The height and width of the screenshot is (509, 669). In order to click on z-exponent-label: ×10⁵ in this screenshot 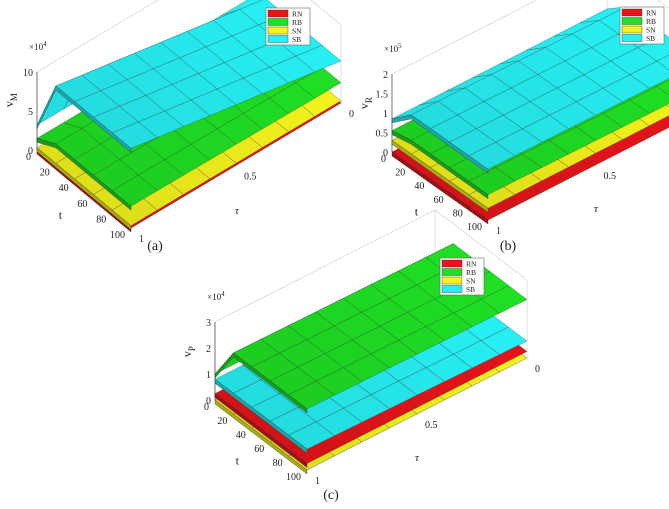, I will do `click(393, 48)`.